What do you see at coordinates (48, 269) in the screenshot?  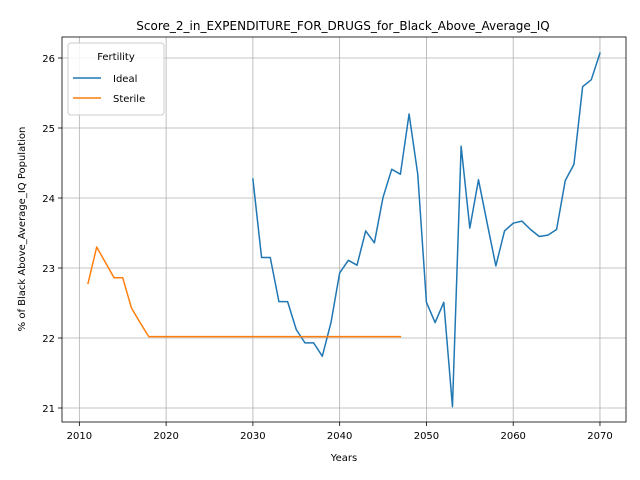 I see `y-tick-label: 23` at bounding box center [48, 269].